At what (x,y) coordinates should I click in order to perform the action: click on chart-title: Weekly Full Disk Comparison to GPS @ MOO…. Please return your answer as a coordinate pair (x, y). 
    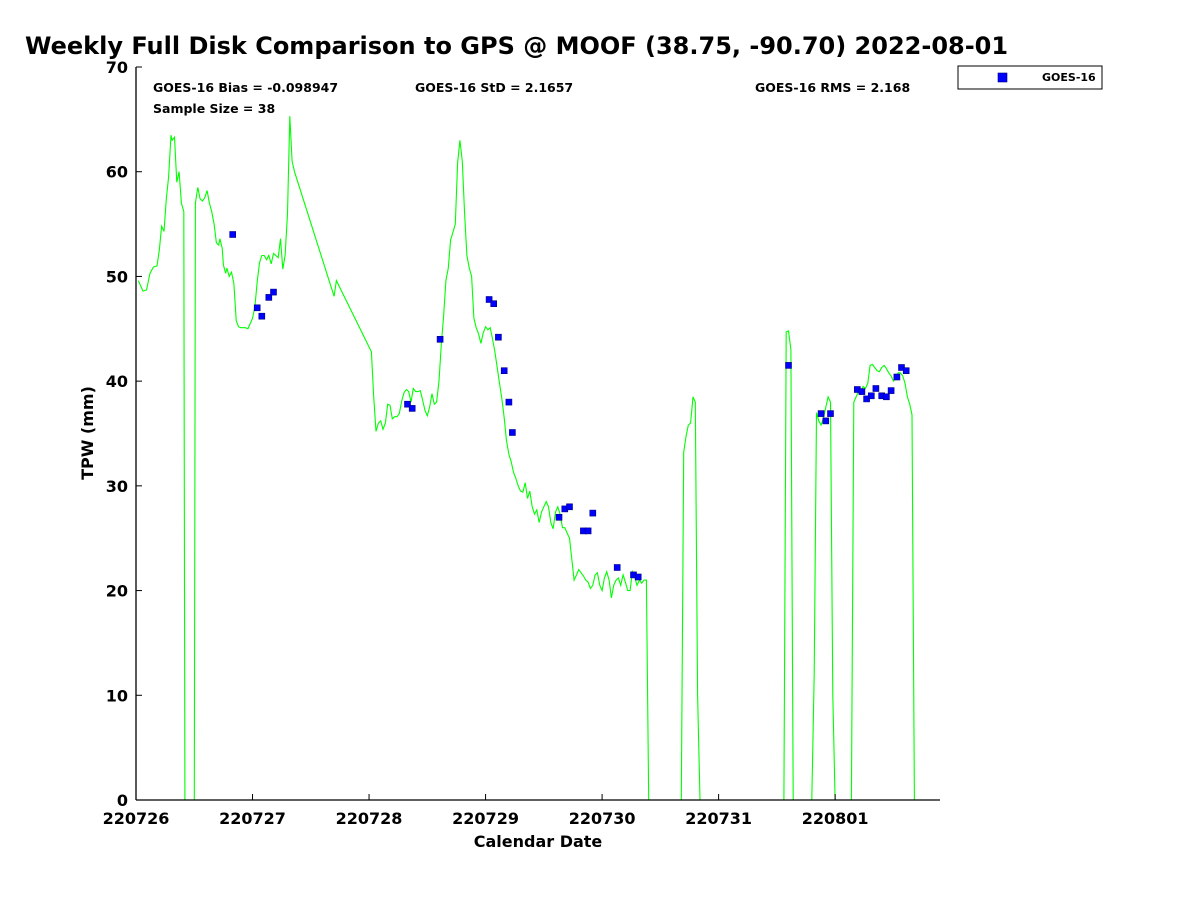
    Looking at the image, I should click on (516, 46).